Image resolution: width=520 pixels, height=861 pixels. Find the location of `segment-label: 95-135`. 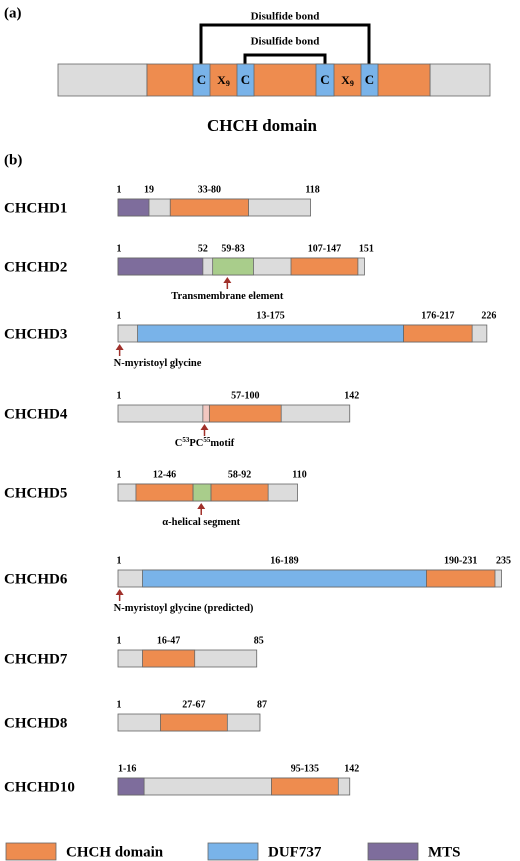

segment-label: 95-135 is located at coordinates (305, 768).